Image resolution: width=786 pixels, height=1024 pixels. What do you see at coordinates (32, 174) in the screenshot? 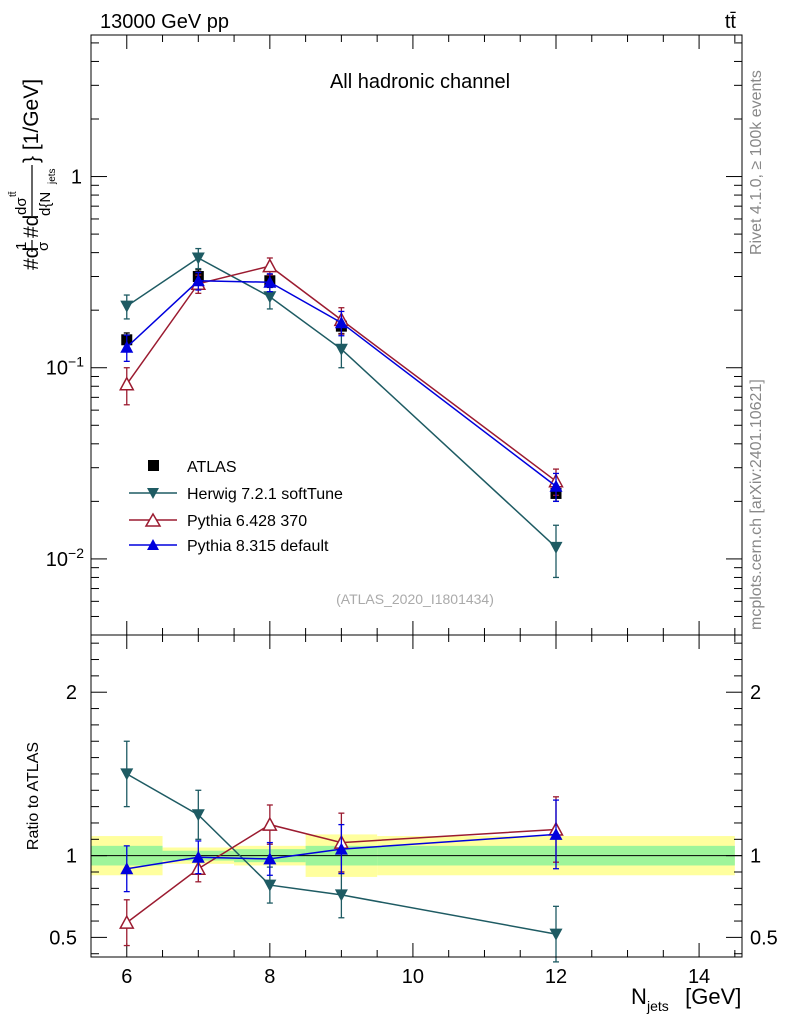
I see `main-ylabel: #d 1 σ #d dσ tt̄ d{N jets } [1/GeV]` at bounding box center [32, 174].